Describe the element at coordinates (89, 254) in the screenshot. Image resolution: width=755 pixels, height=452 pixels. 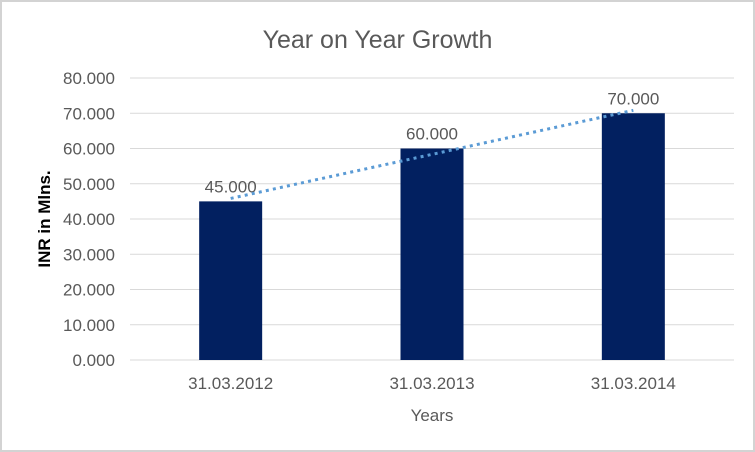
I see `y-tick-label: 30.000` at that location.